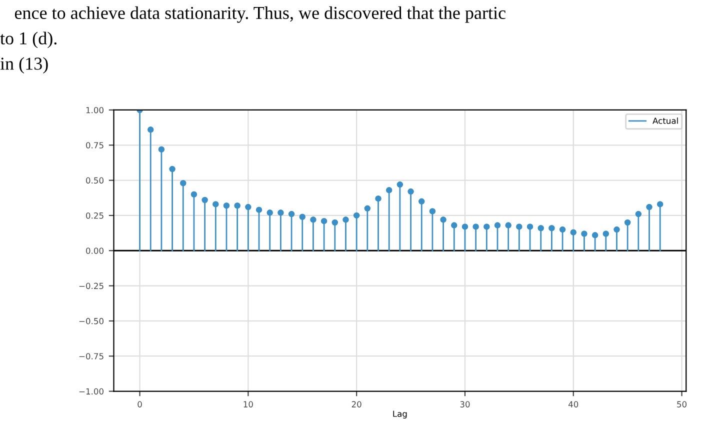  Describe the element at coordinates (465, 404) in the screenshot. I see `x-tick-label: 30` at that location.